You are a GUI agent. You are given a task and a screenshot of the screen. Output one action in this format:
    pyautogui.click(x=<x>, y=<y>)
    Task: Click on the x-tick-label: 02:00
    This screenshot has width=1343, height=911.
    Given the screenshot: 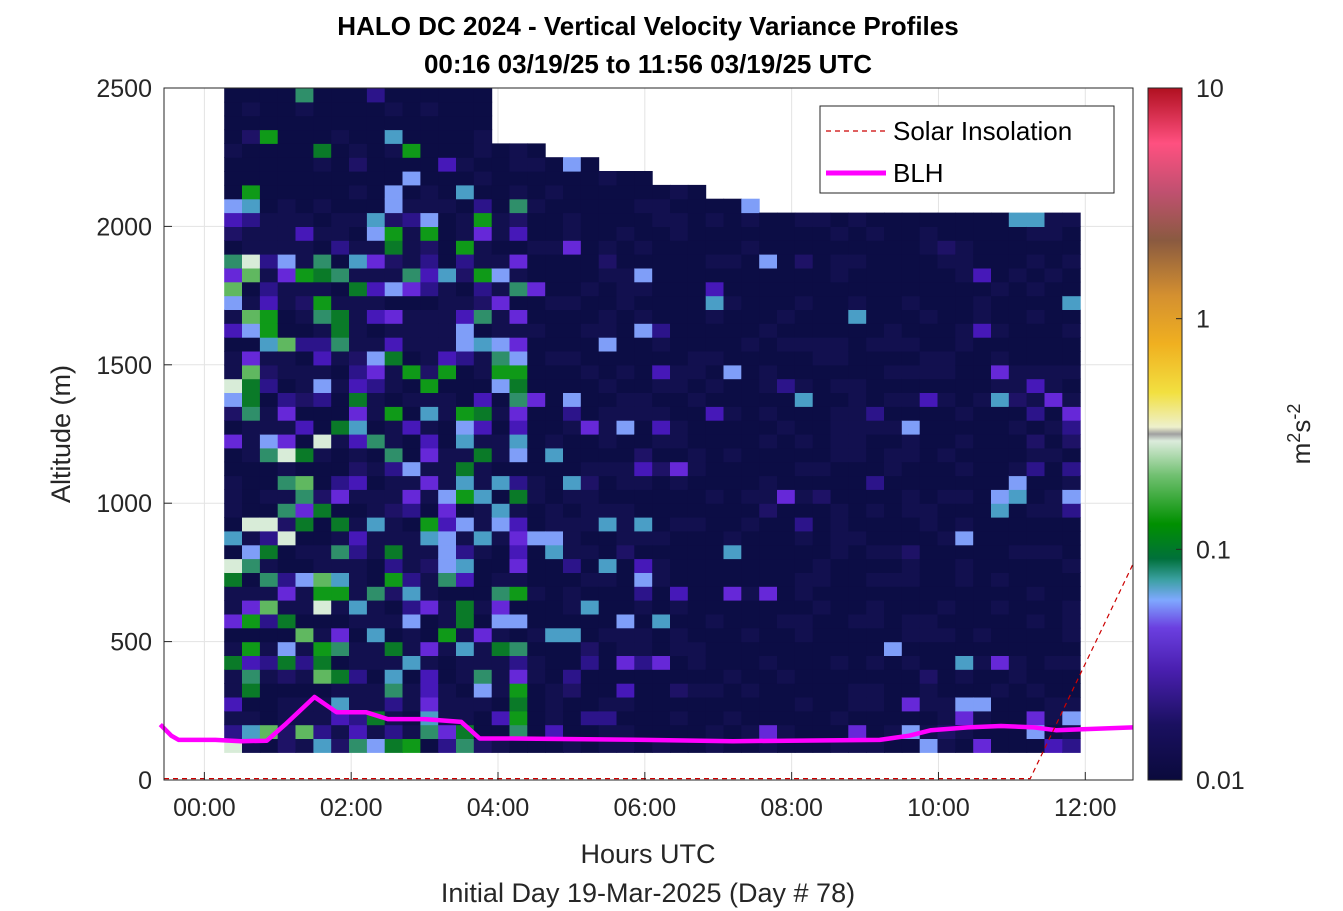 What is the action you would take?
    pyautogui.click(x=351, y=808)
    